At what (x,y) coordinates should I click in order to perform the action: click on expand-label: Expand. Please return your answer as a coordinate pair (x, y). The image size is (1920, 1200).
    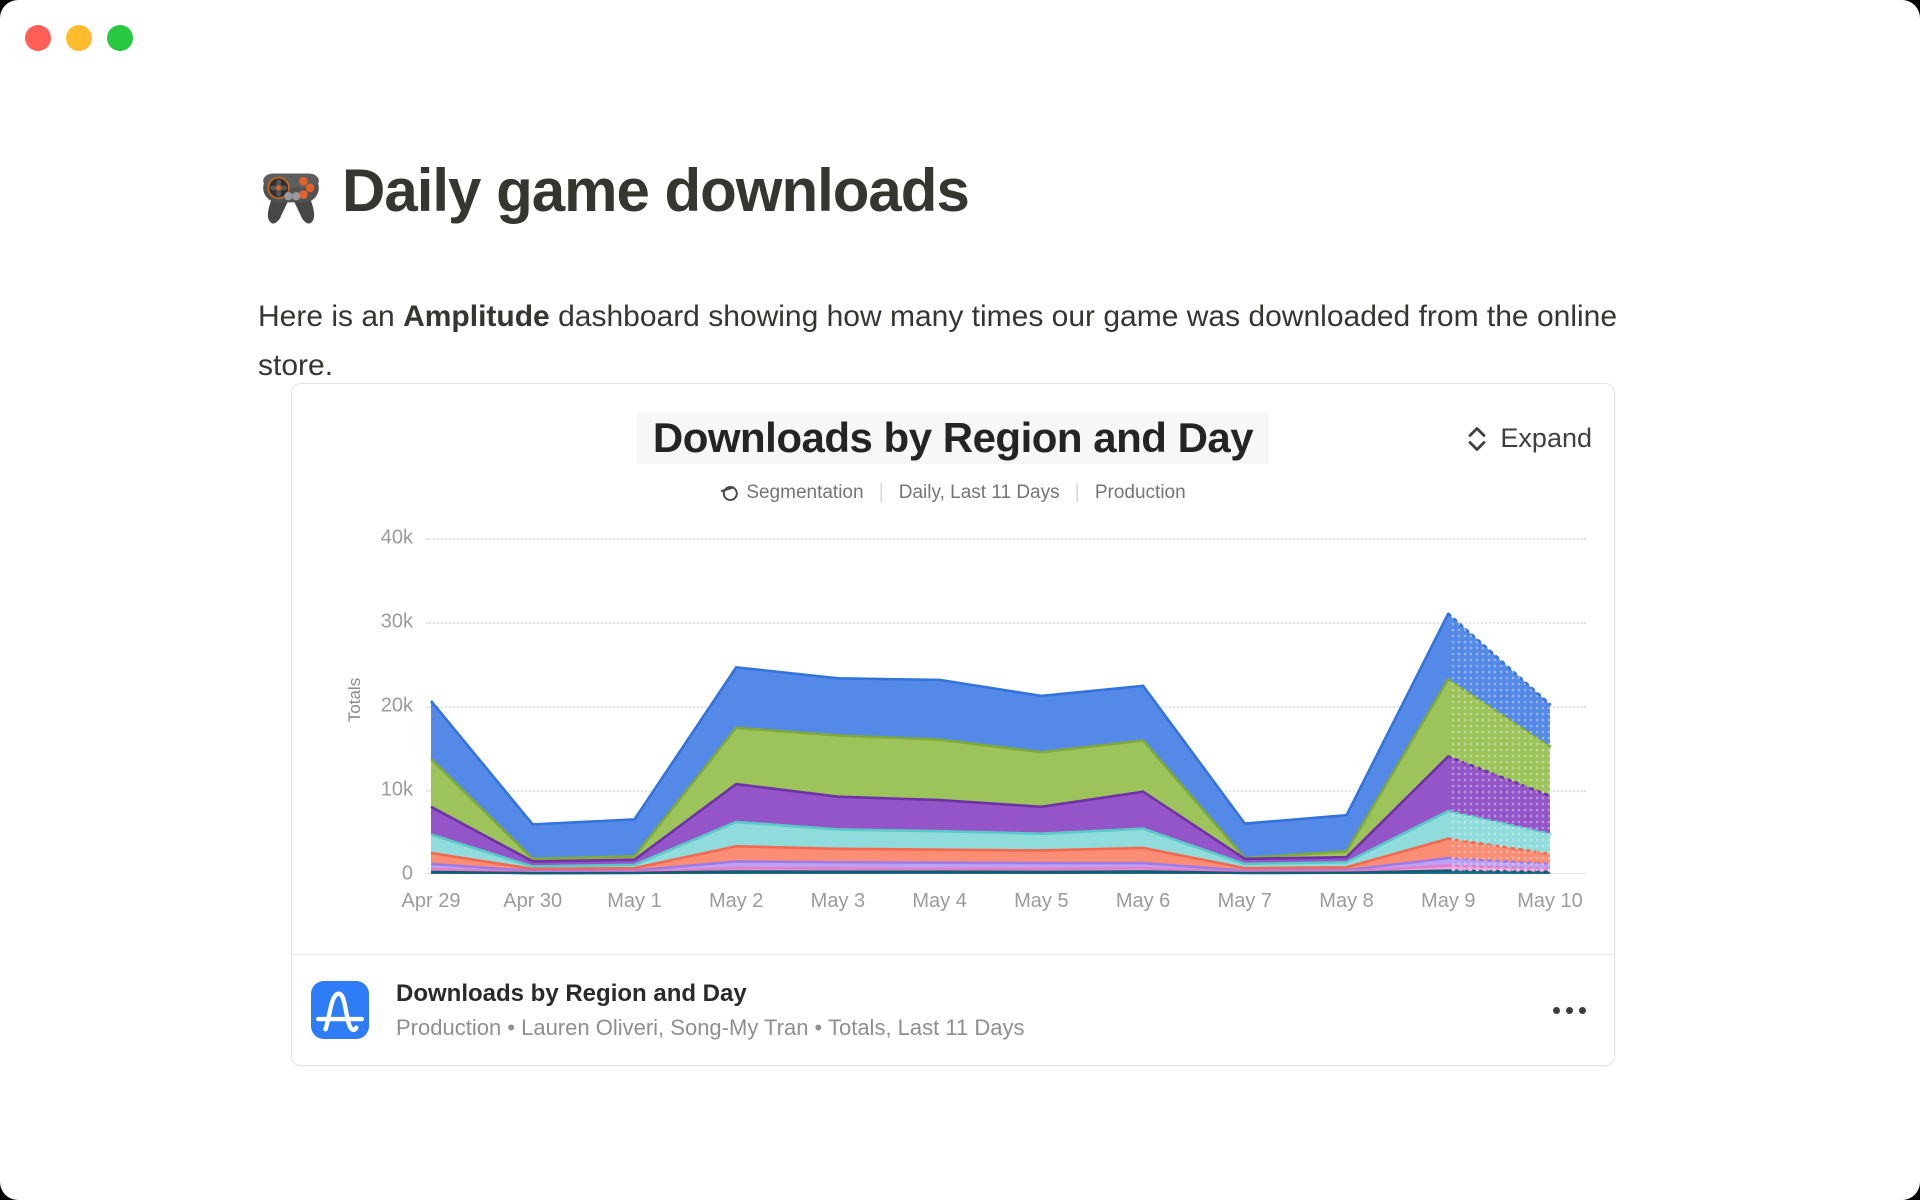
    Looking at the image, I should click on (1546, 438).